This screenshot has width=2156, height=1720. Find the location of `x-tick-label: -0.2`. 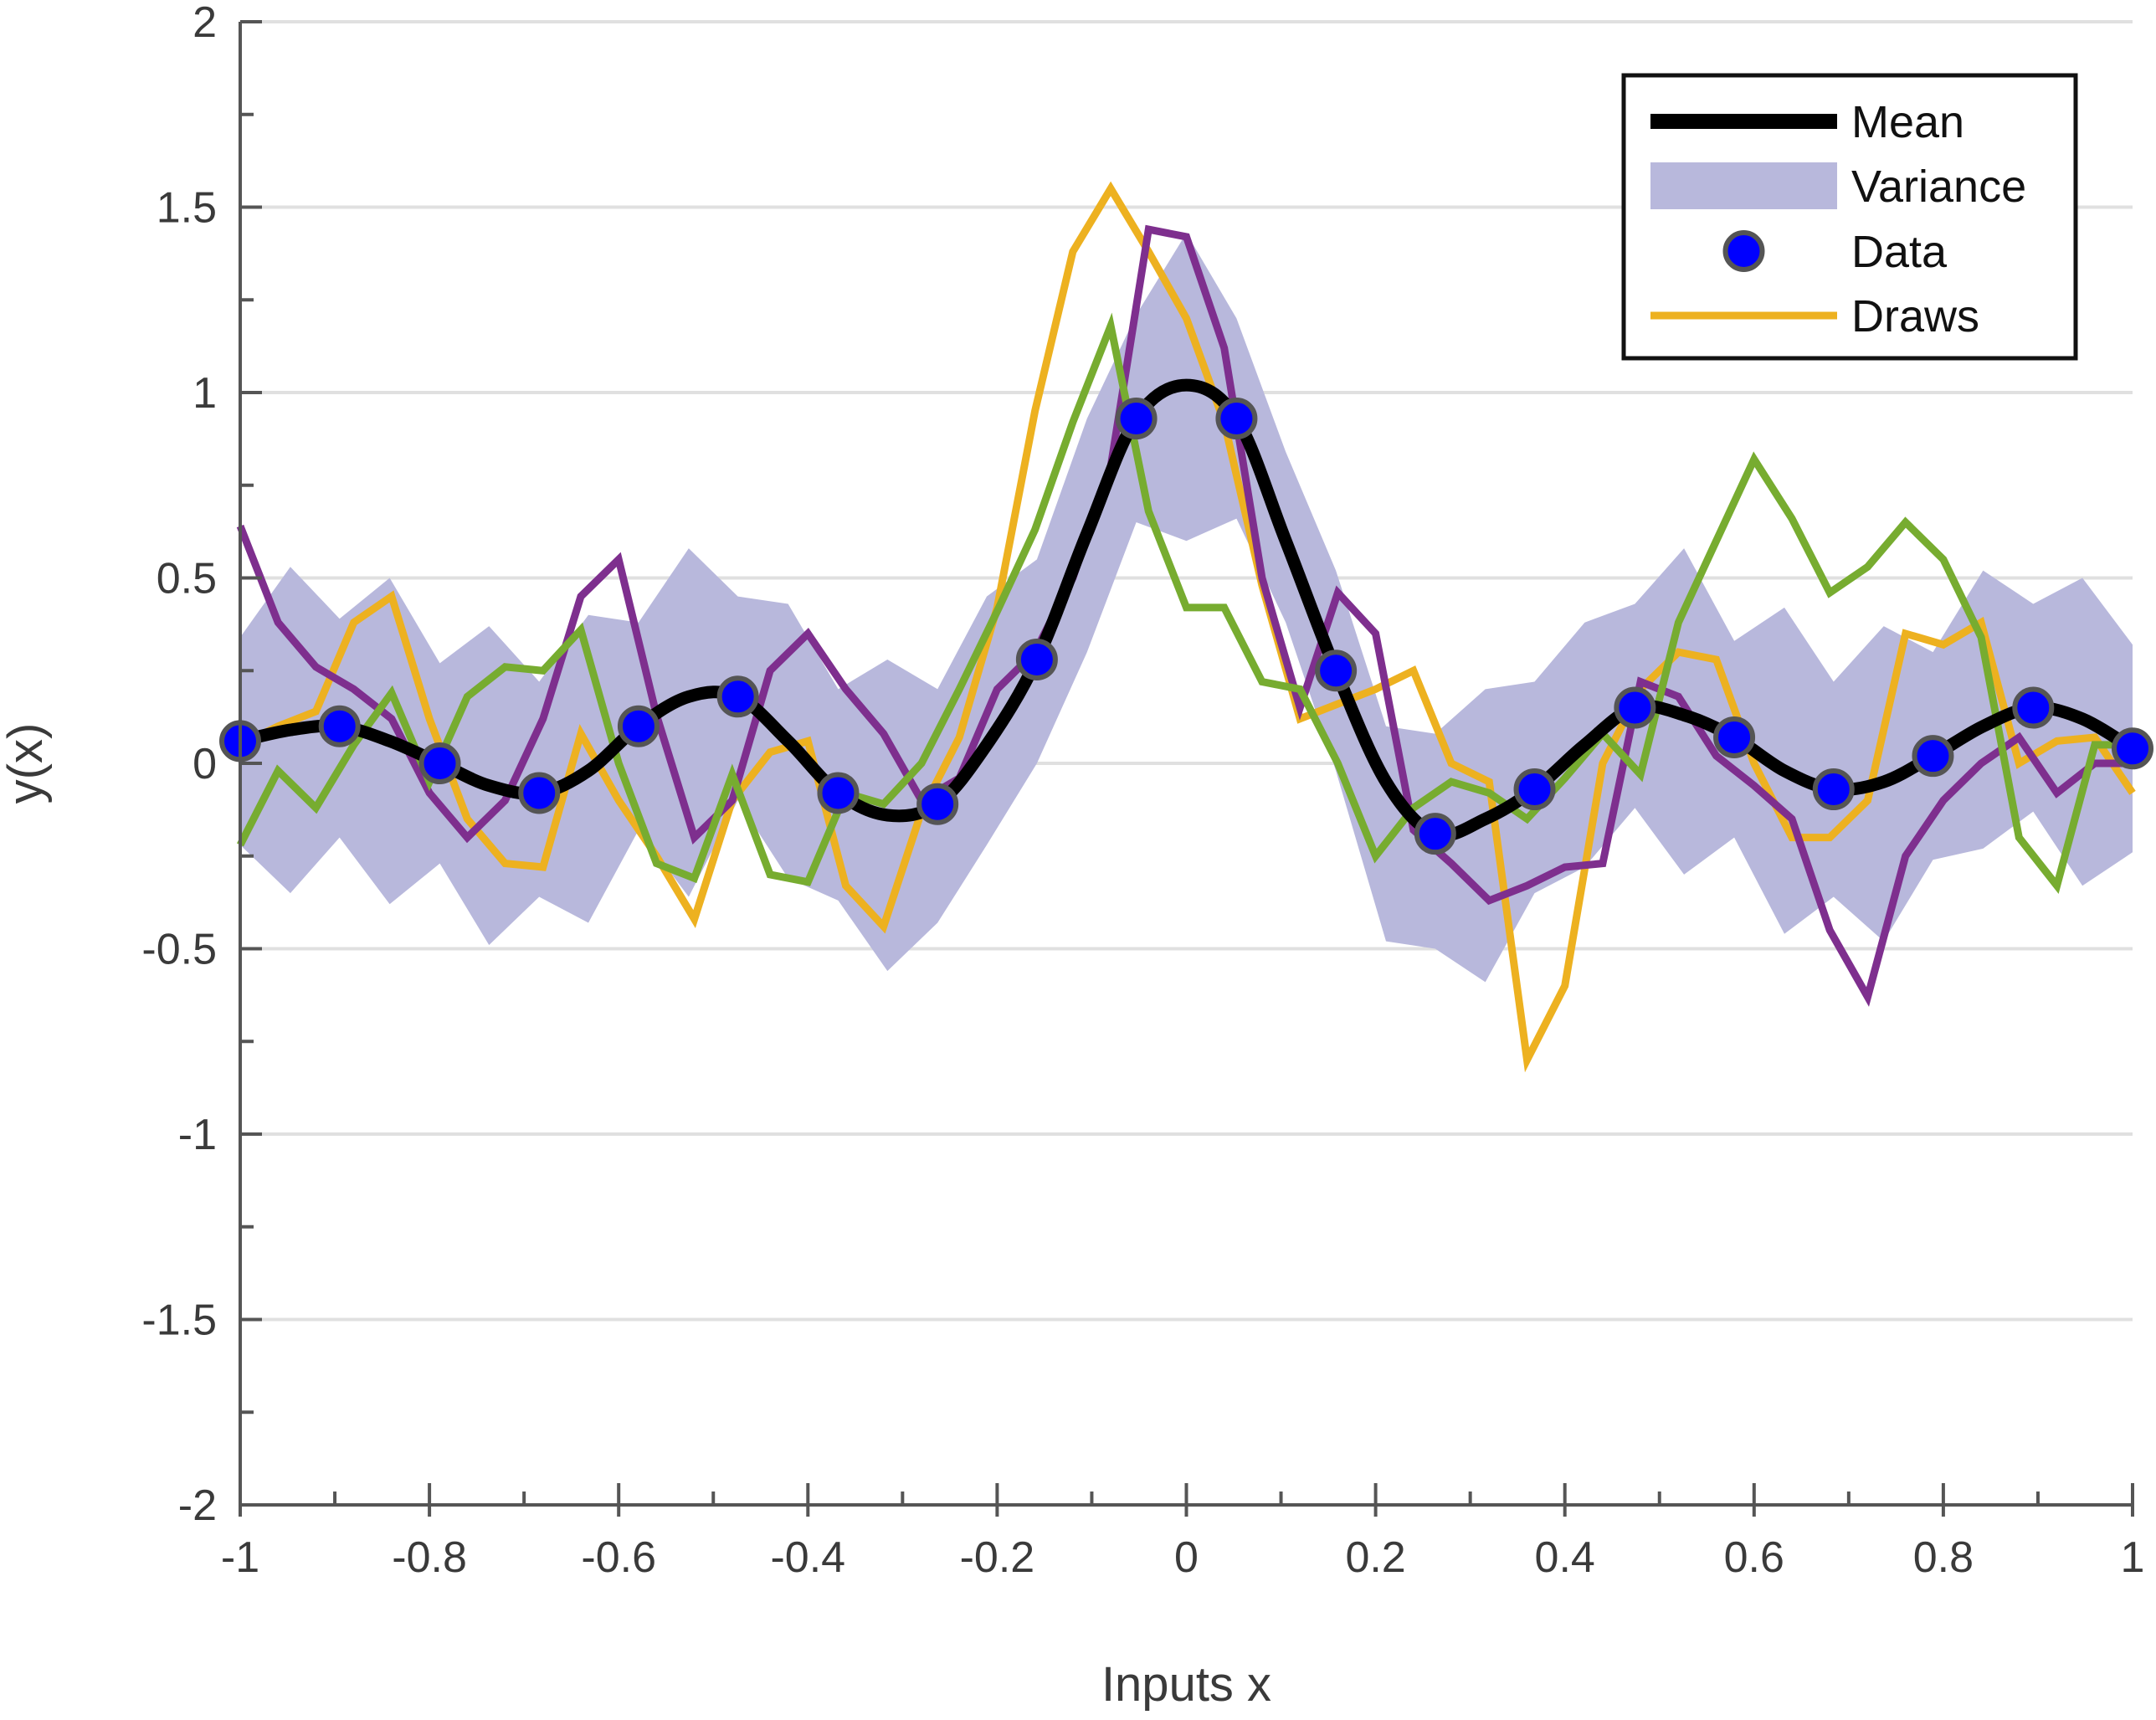

x-tick-label: -0.2 is located at coordinates (997, 1557).